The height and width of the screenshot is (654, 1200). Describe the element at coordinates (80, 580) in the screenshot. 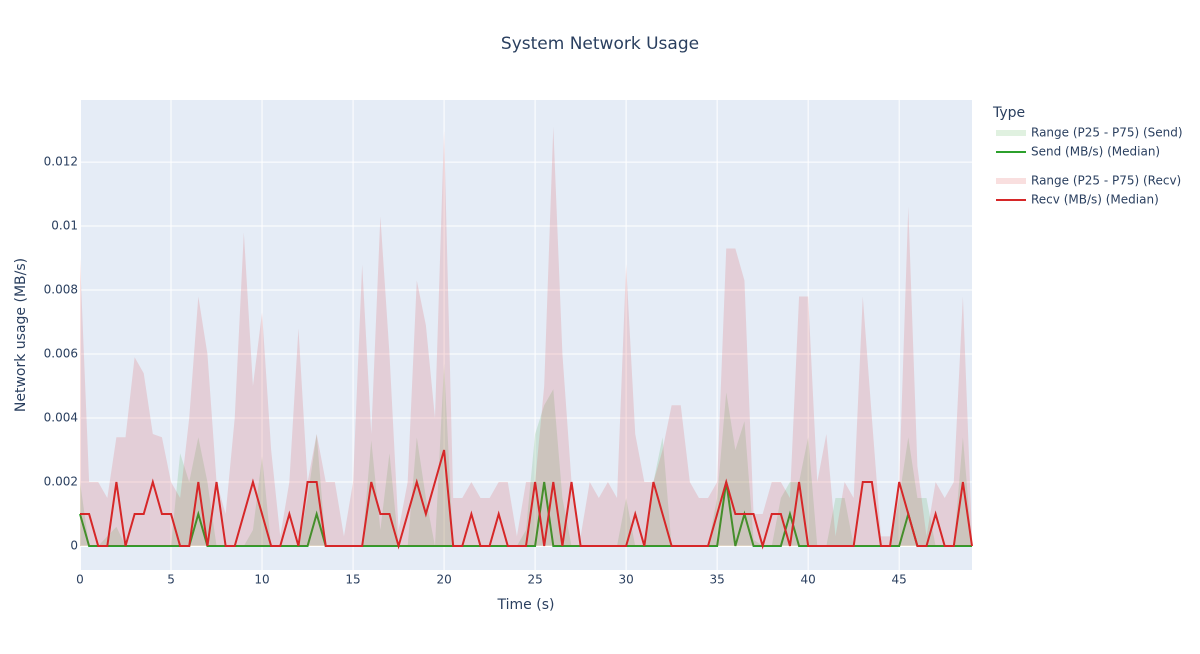

I see `x-tick-label: 0` at that location.